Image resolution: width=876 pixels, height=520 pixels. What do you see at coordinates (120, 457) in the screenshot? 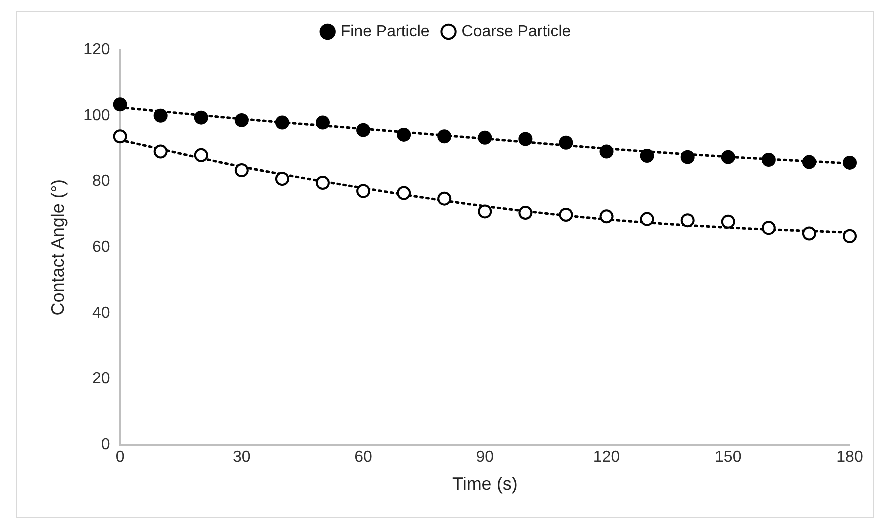
I see `x-tick-label: 0` at bounding box center [120, 457].